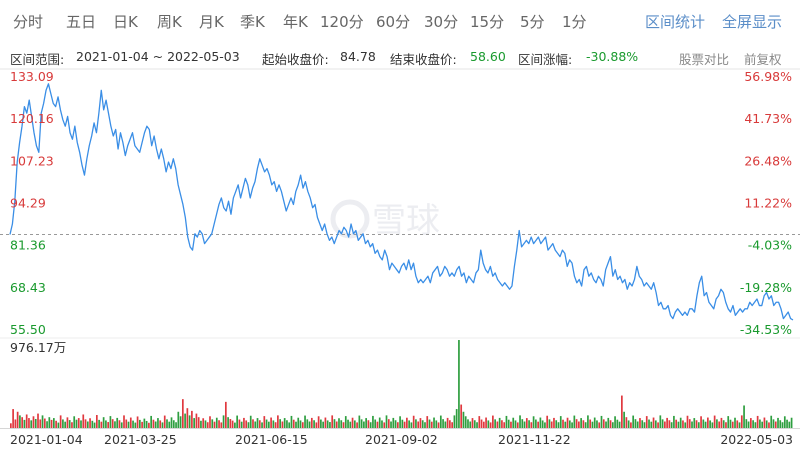  Describe the element at coordinates (763, 59) in the screenshot. I see `forward-adjust-link: 前复权` at that location.